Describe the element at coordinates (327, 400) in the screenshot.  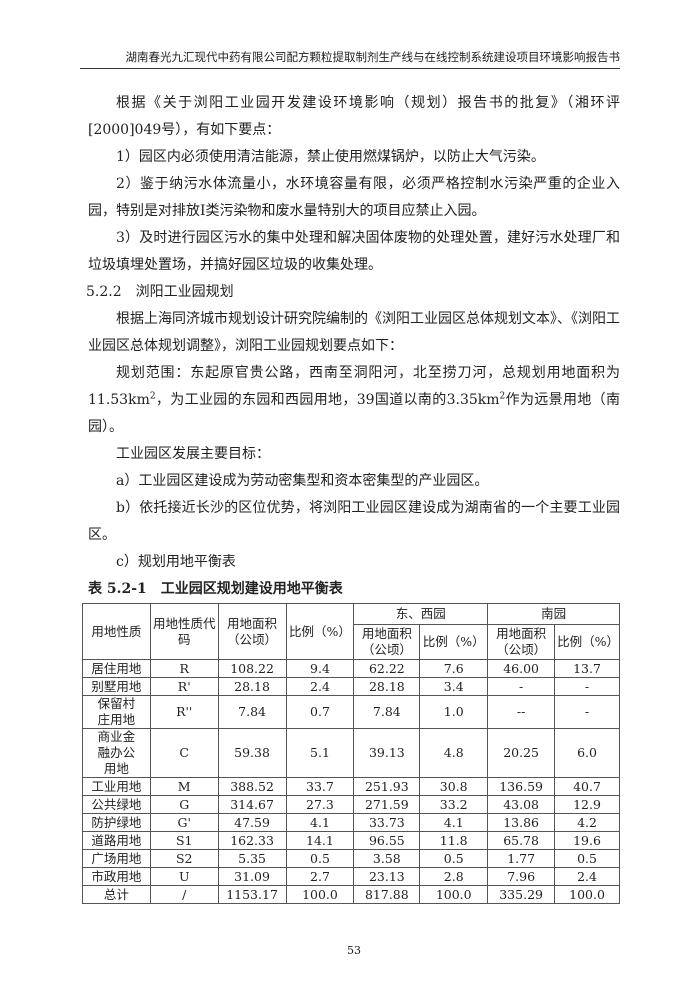
I see `text: ，为工业园的东园和西园用地，39国道以南的3.35km` at that location.